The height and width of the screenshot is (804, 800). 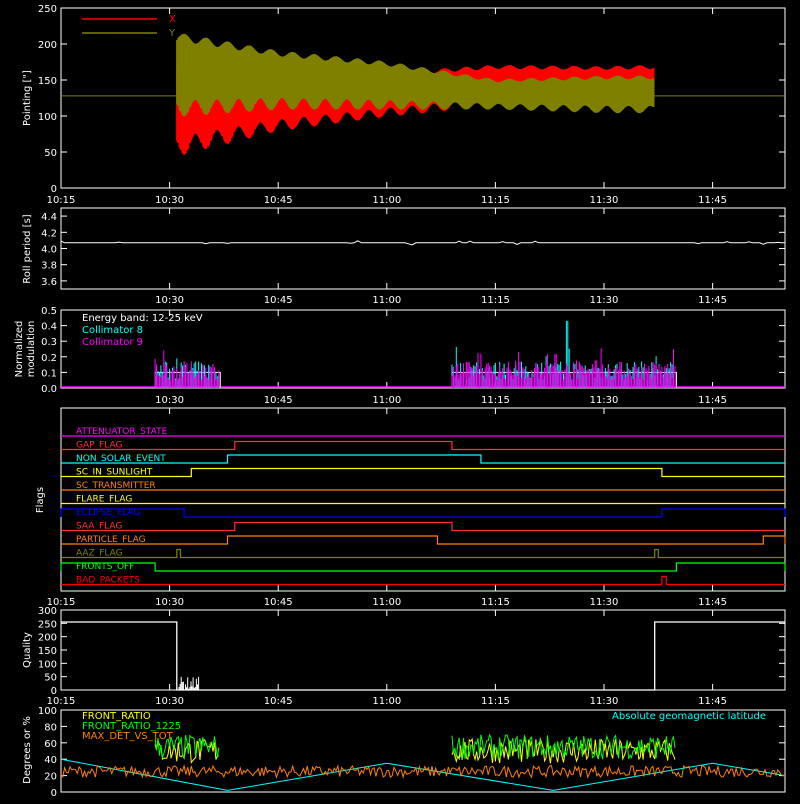 What do you see at coordinates (131, 726) in the screenshot?
I see `legend-front-ratio-1225: FRONT_RATIO_1225` at bounding box center [131, 726].